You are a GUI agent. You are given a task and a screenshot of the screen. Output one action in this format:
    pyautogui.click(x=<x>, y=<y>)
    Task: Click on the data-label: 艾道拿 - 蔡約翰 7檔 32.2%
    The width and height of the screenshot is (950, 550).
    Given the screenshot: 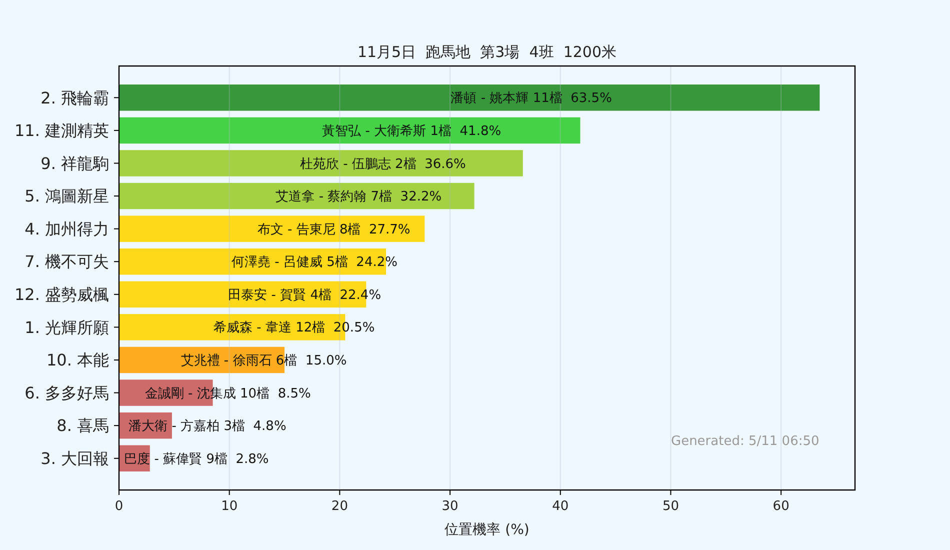 What is the action you would take?
    pyautogui.click(x=359, y=197)
    